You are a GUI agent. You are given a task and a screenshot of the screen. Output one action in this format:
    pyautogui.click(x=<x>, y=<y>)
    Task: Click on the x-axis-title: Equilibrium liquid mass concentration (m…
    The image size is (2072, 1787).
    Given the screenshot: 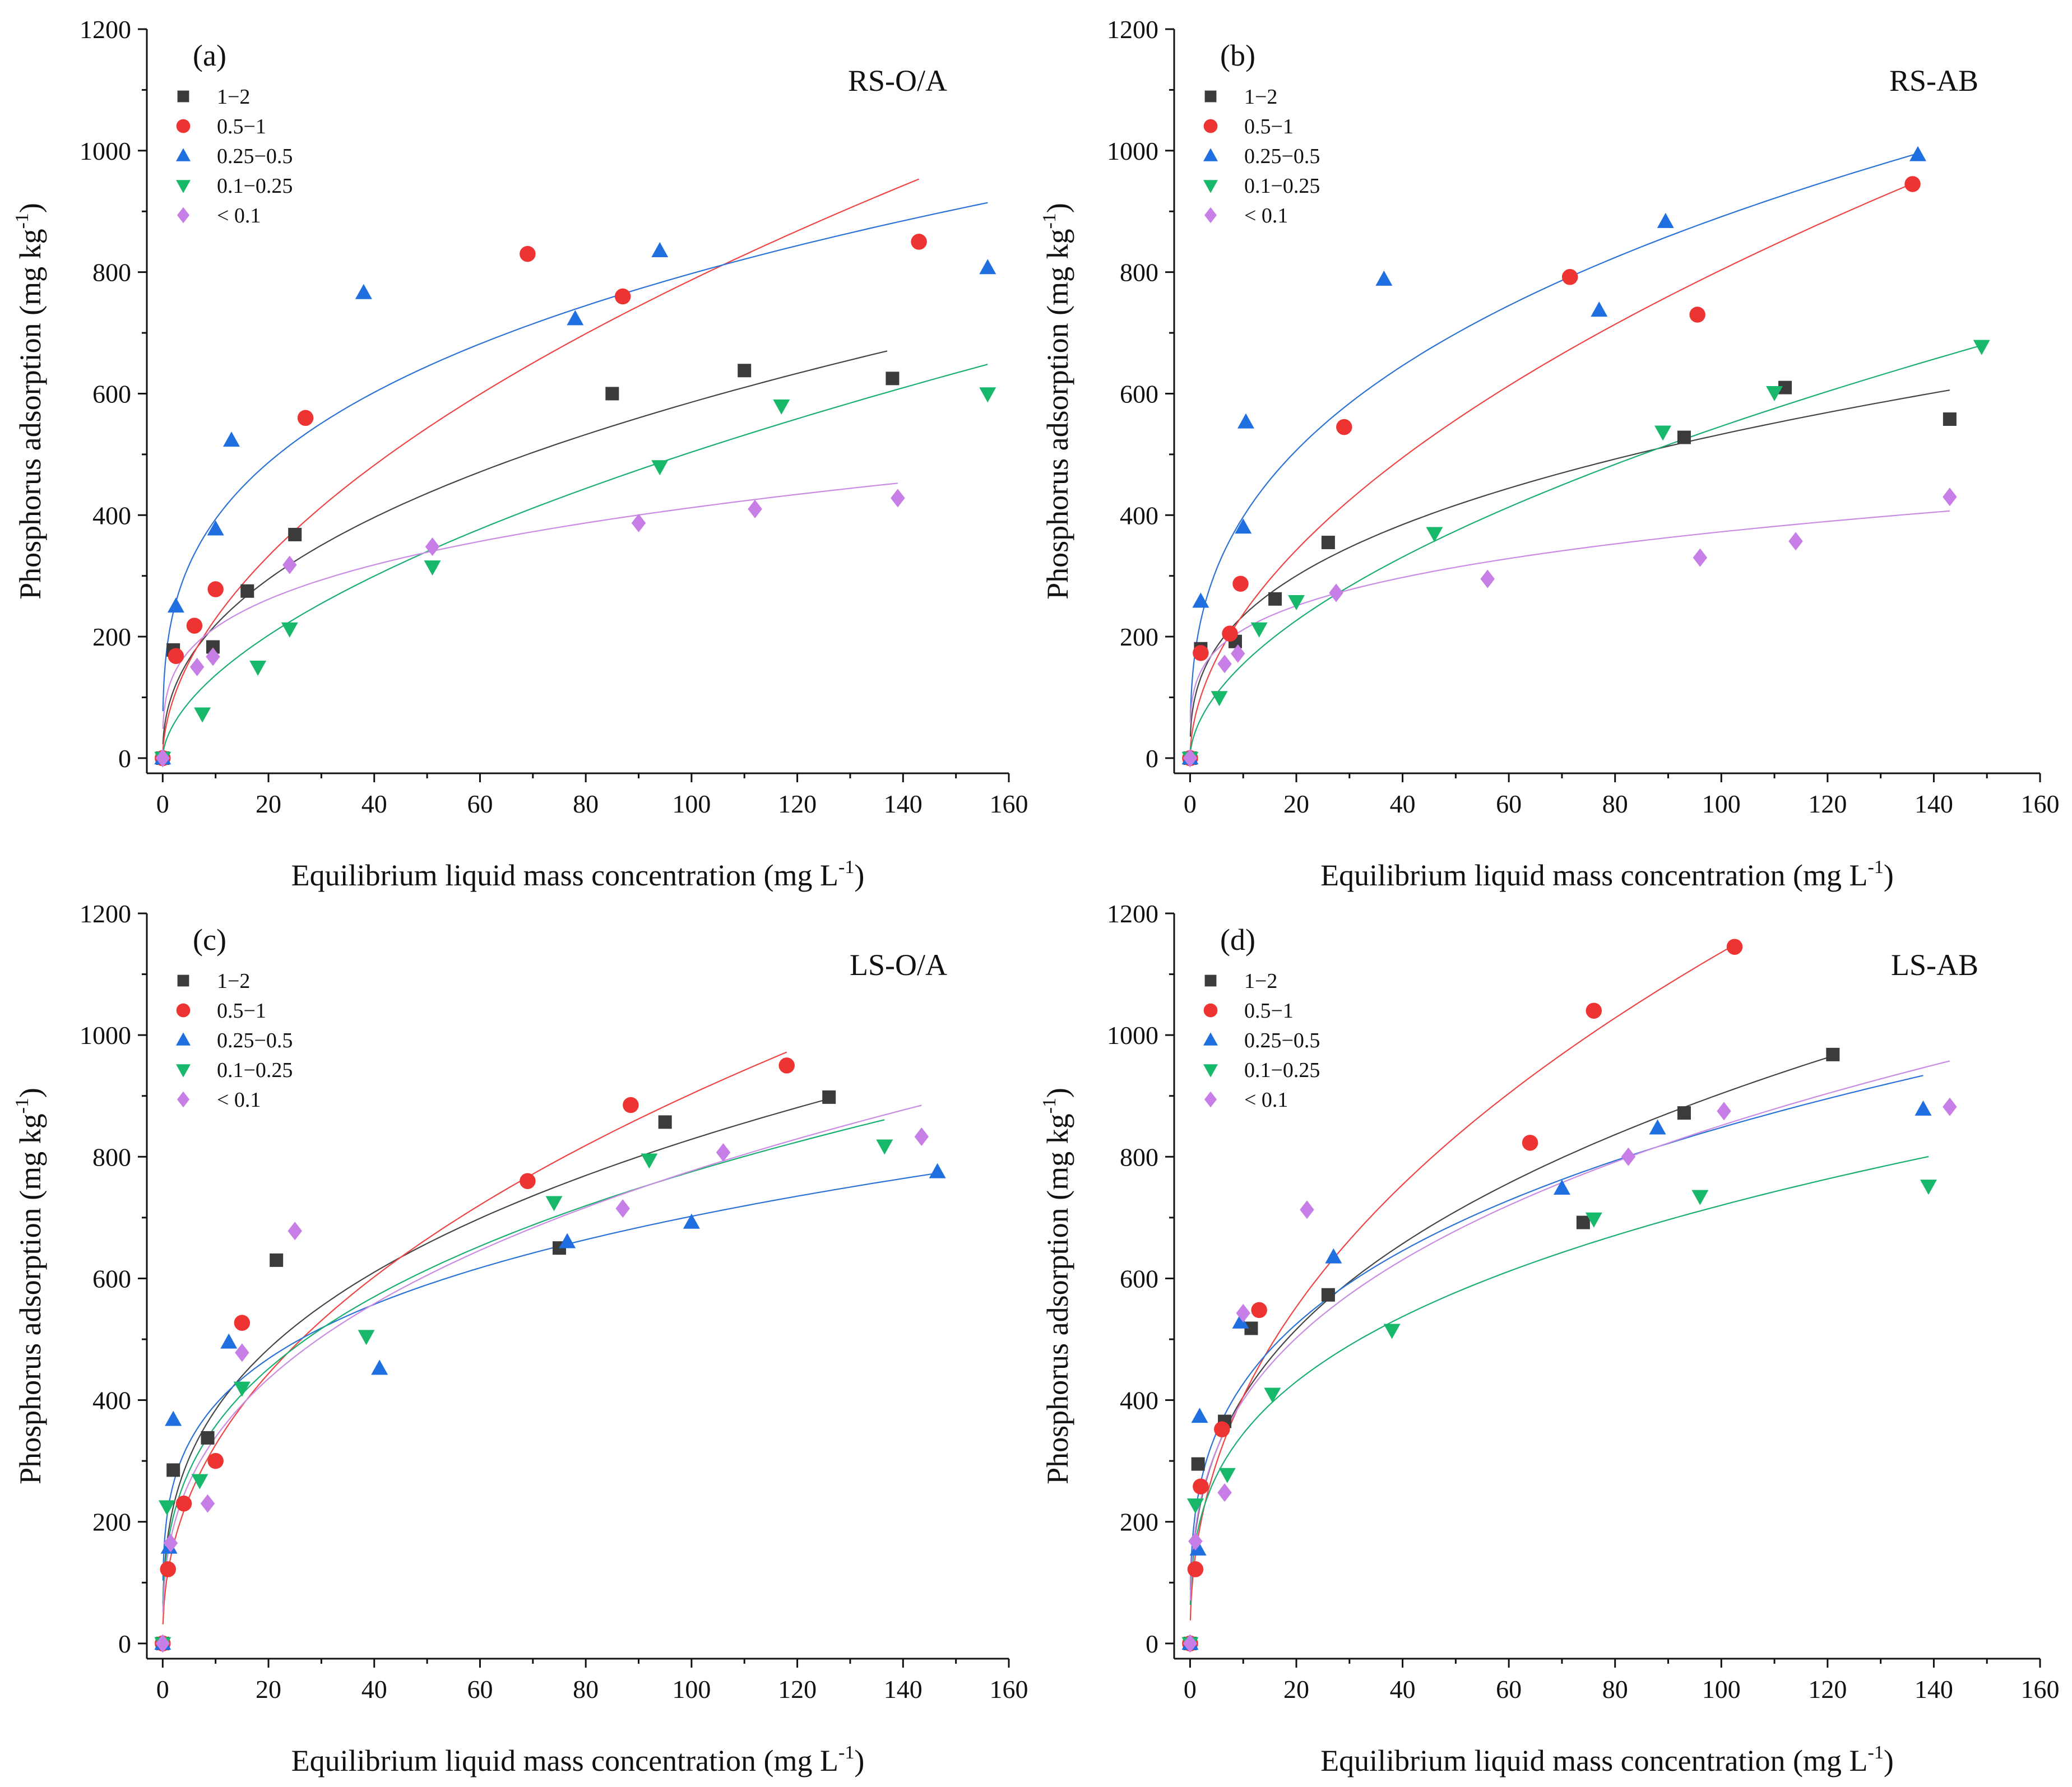 What is the action you would take?
    pyautogui.click(x=578, y=1759)
    